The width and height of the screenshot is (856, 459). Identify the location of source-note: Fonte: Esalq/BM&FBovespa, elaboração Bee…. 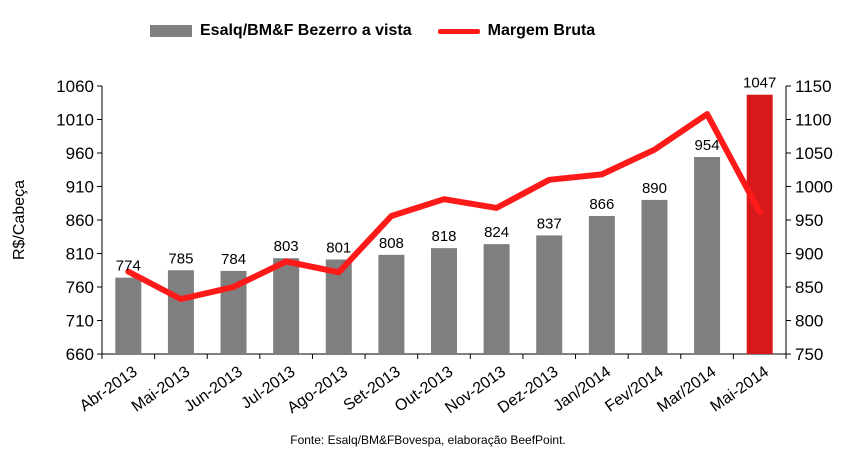
(428, 440).